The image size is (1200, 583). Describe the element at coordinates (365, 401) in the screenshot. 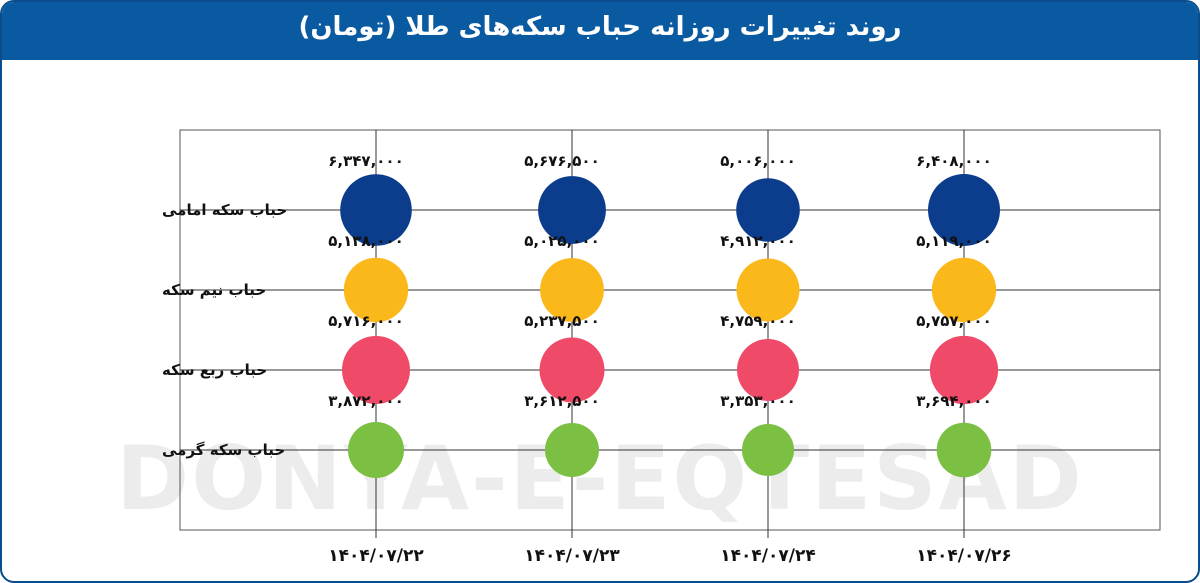

I see `value-label-3-0: ۳,۸۷۲,۰۰۰` at that location.